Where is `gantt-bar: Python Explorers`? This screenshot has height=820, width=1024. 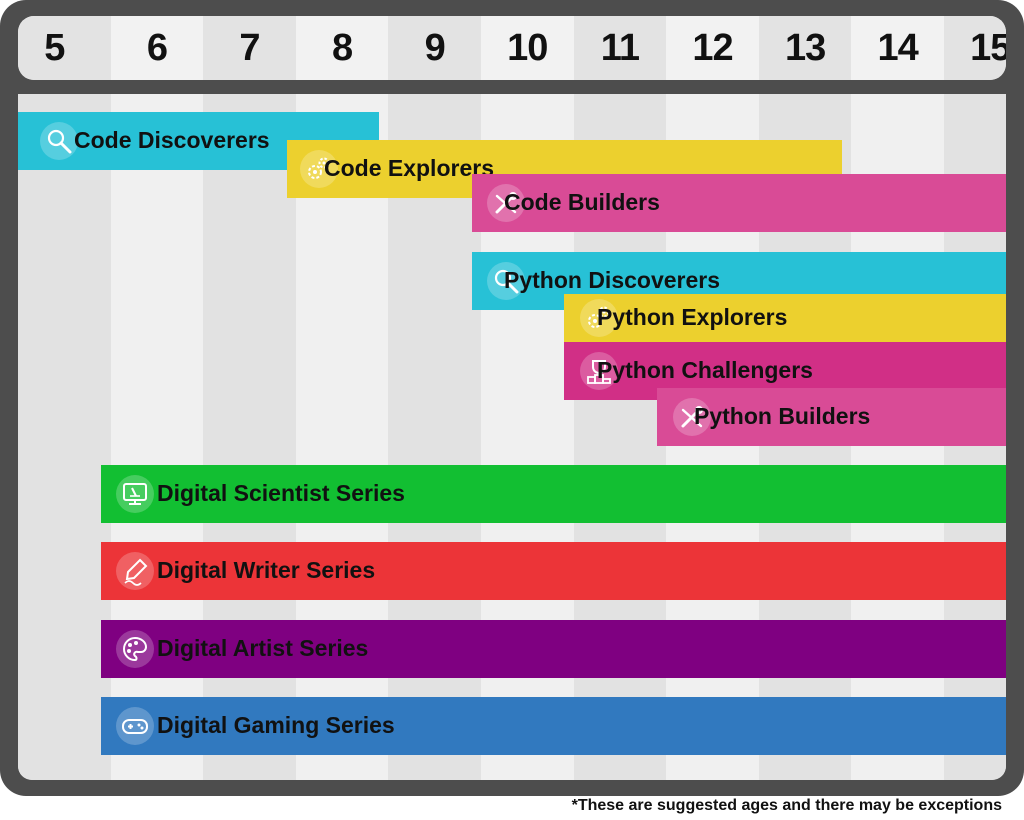
gantt-bar: Python Explorers is located at coordinates (785, 318).